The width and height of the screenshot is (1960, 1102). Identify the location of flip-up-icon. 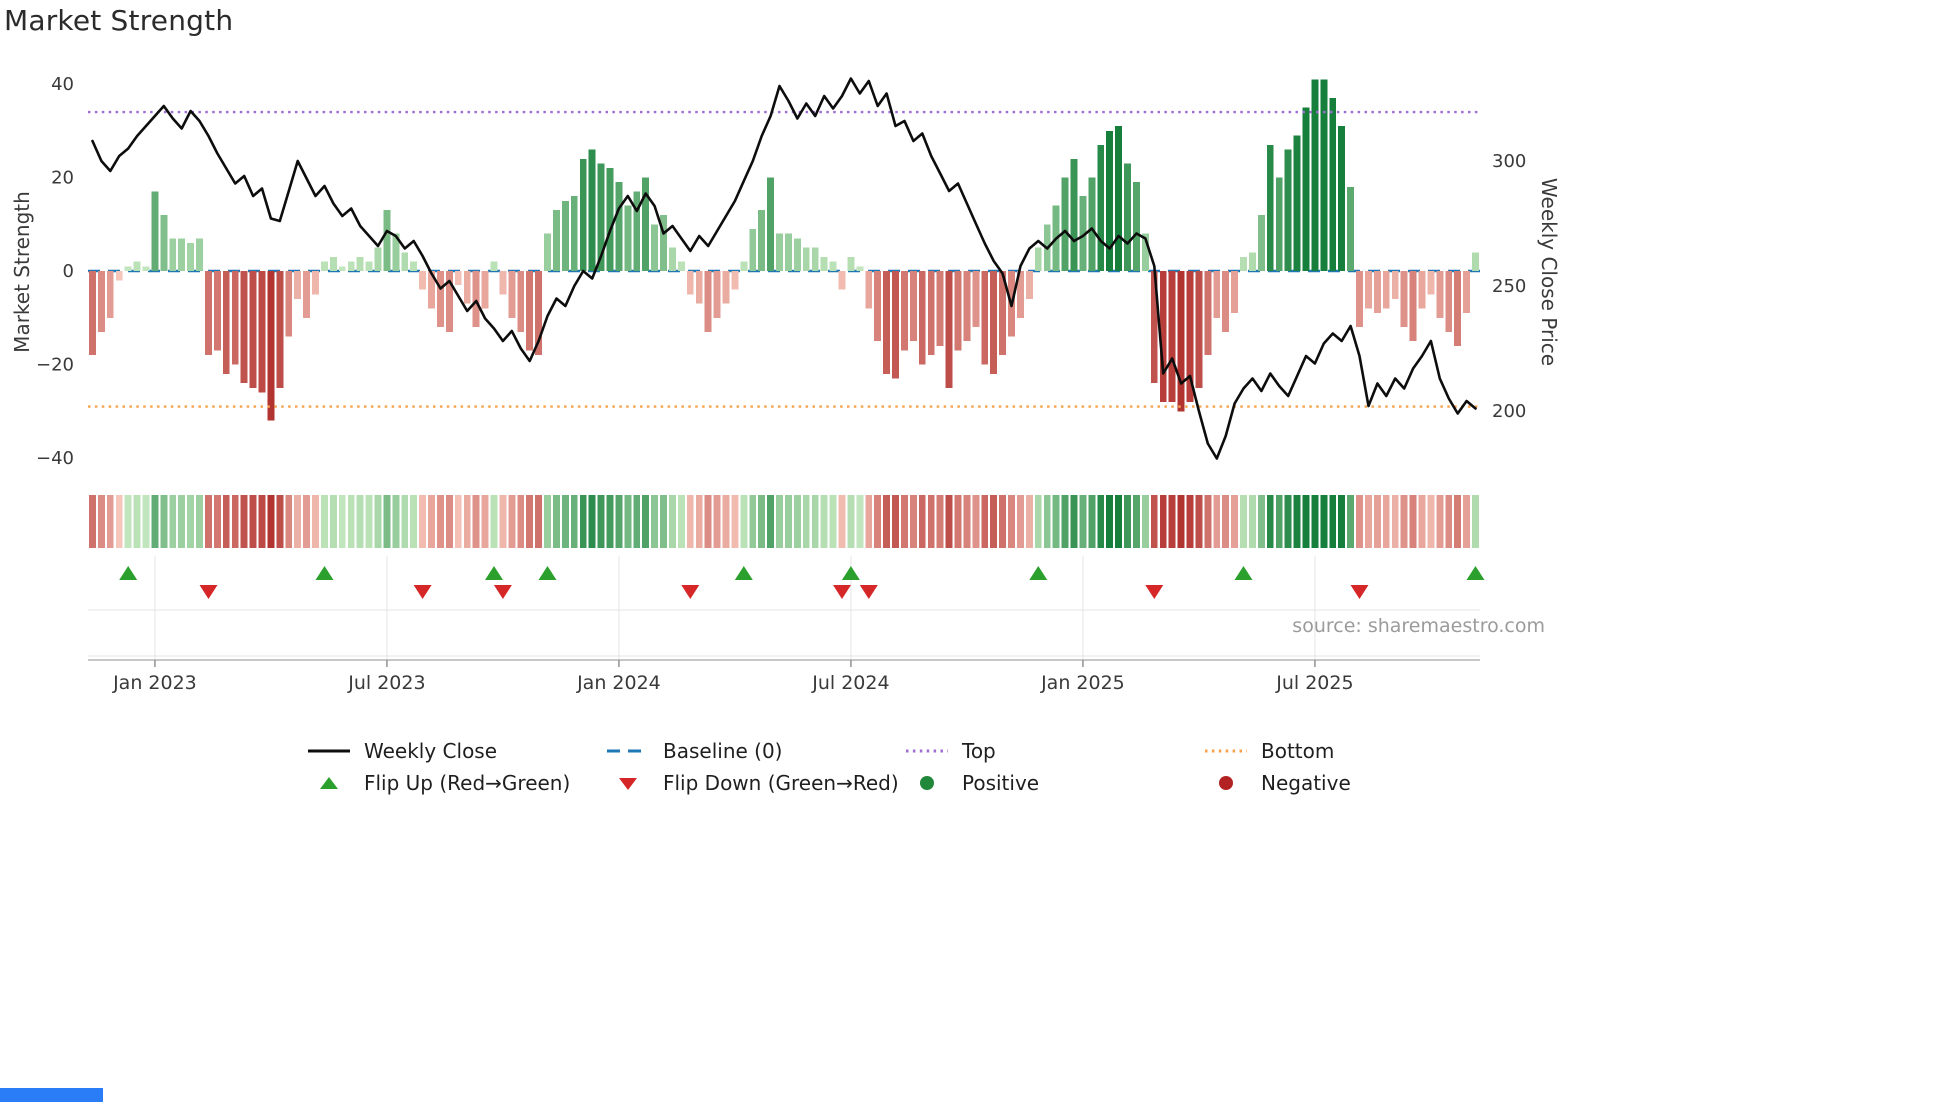
(329, 783).